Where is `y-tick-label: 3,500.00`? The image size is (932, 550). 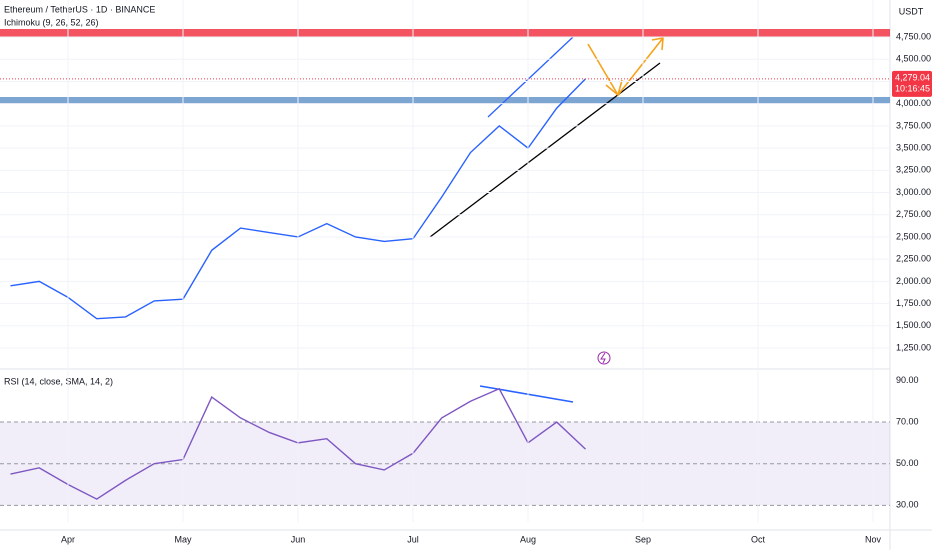 y-tick-label: 3,500.00 is located at coordinates (913, 147).